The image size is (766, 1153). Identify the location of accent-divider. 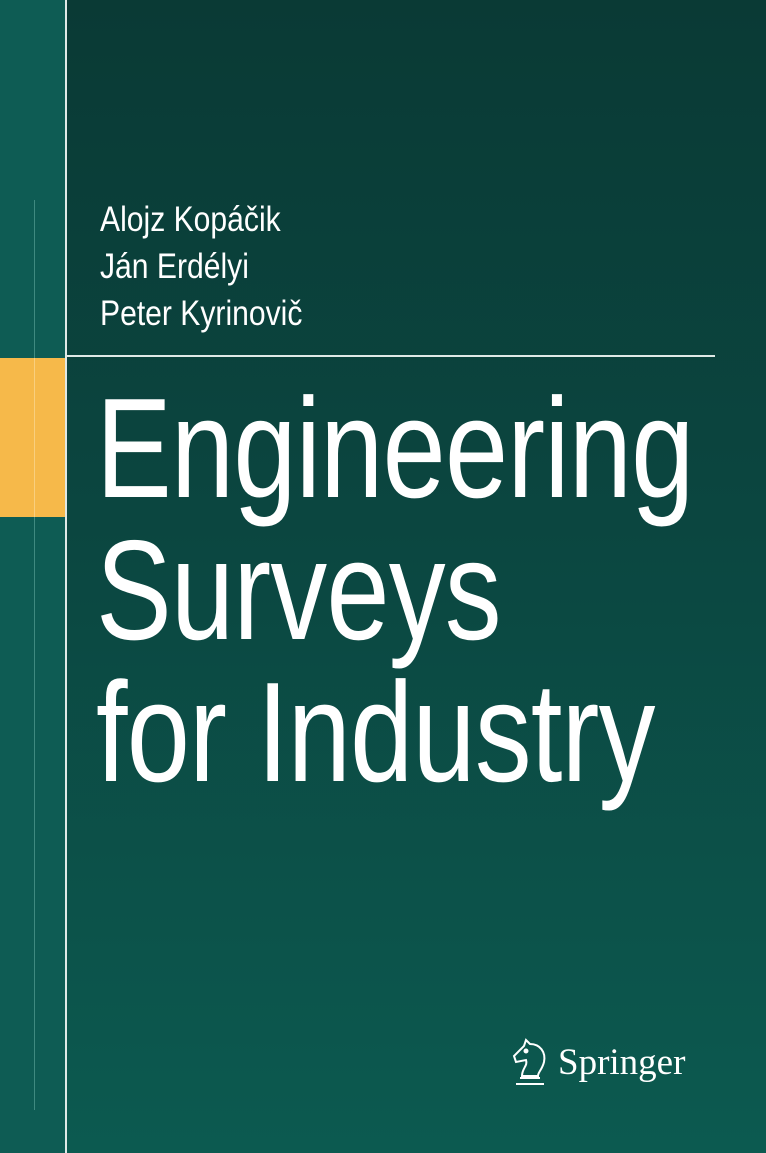
(34, 437).